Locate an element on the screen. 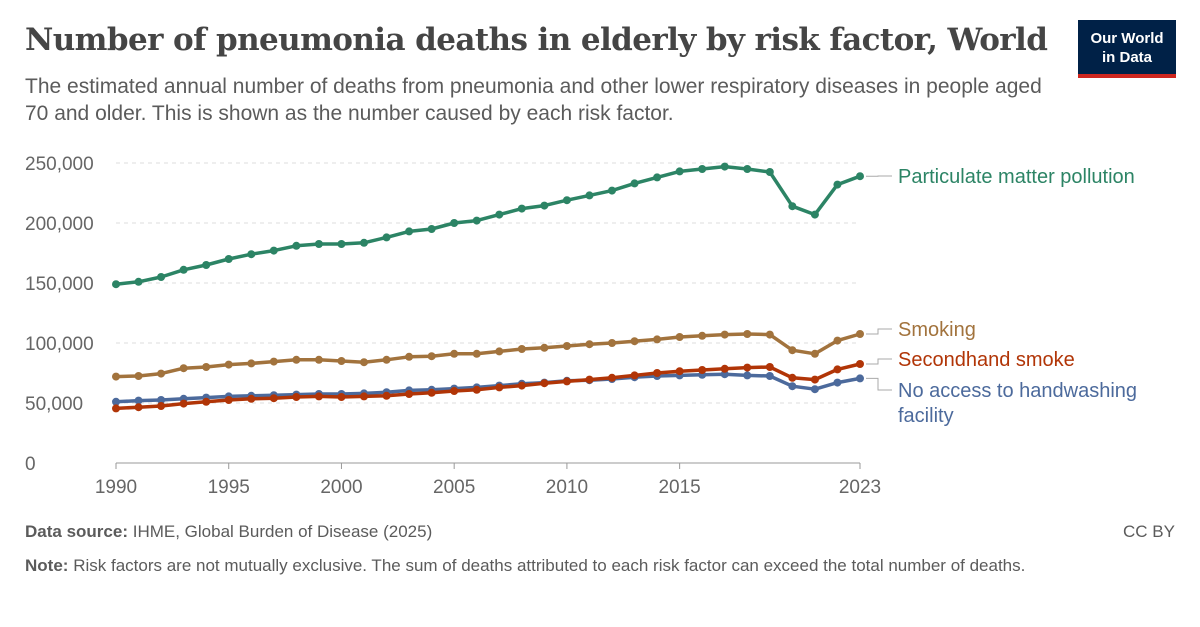 The height and width of the screenshot is (627, 1200). series-secondhand-smoke is located at coordinates (488, 386).